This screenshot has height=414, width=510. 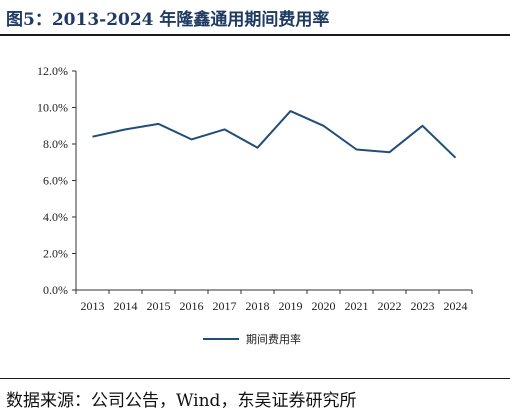 I want to click on x-tick-label: 2024, so click(x=456, y=306).